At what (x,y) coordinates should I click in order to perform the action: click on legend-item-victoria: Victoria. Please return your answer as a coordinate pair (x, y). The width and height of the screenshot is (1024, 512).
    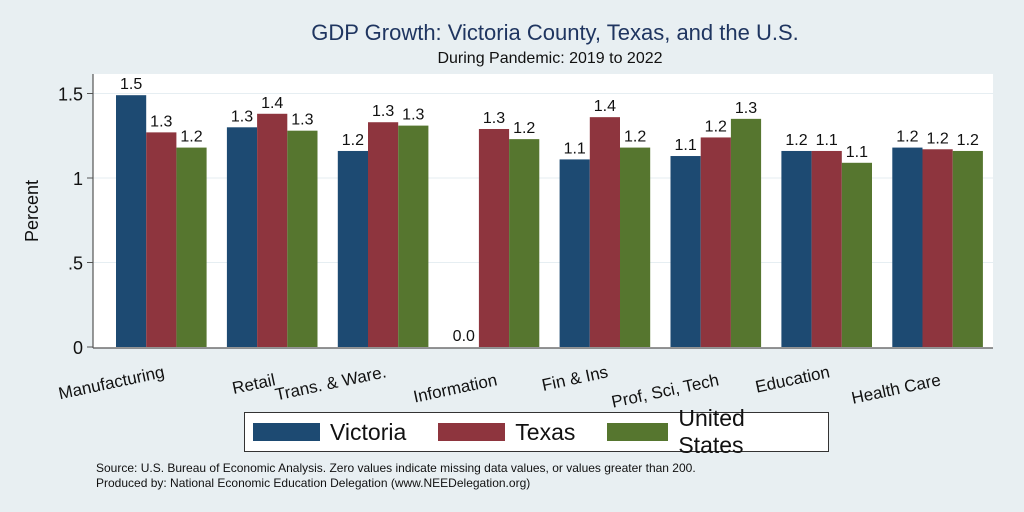
    Looking at the image, I should click on (329, 432).